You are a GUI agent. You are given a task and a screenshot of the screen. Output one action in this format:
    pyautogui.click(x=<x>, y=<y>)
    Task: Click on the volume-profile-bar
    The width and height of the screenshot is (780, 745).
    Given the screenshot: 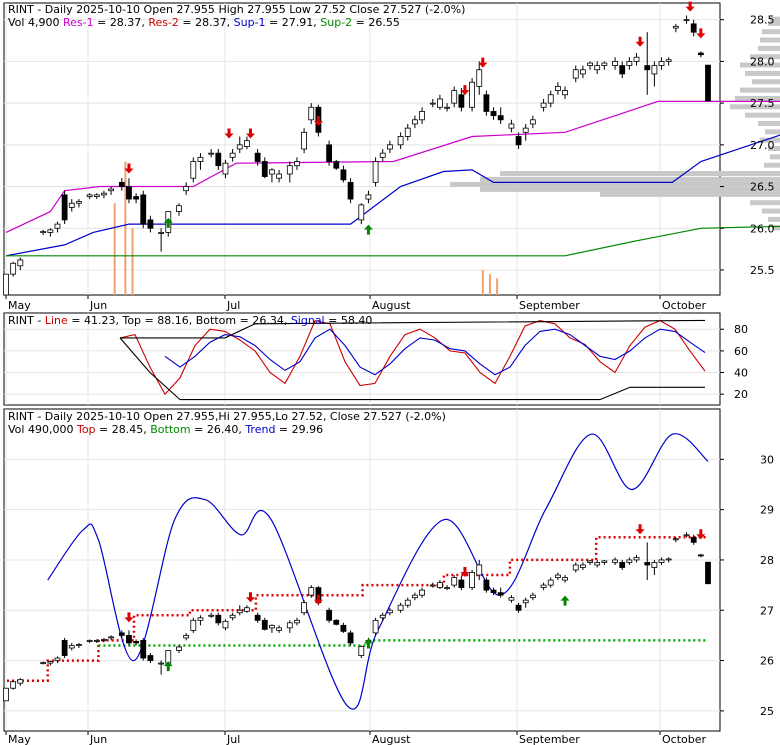 What is the action you would take?
    pyautogui.click(x=630, y=179)
    